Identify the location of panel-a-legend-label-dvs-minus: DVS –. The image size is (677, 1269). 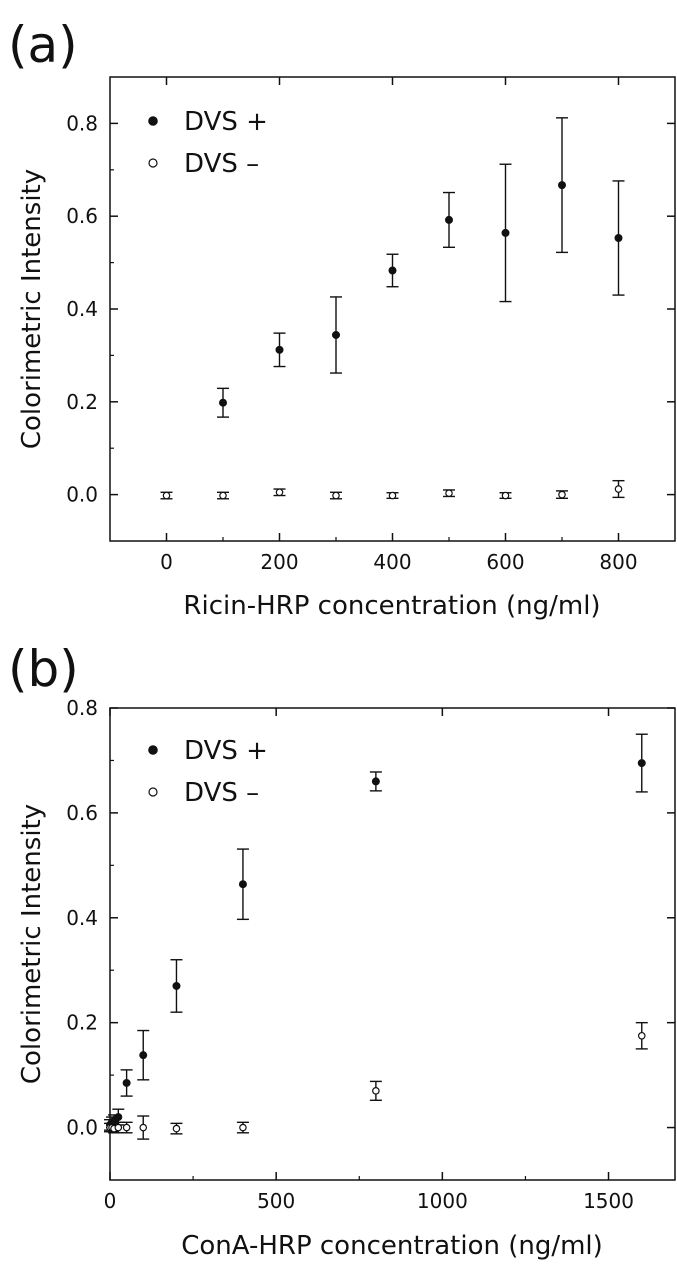
(221, 164).